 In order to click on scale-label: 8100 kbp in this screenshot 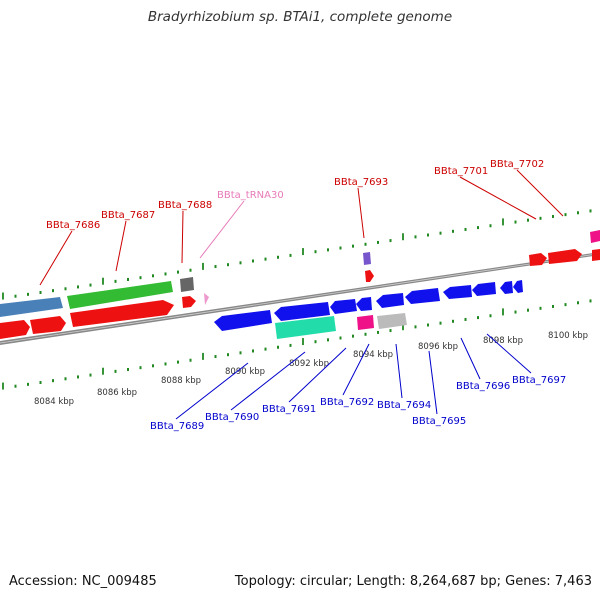, I will do `click(568, 336)`.